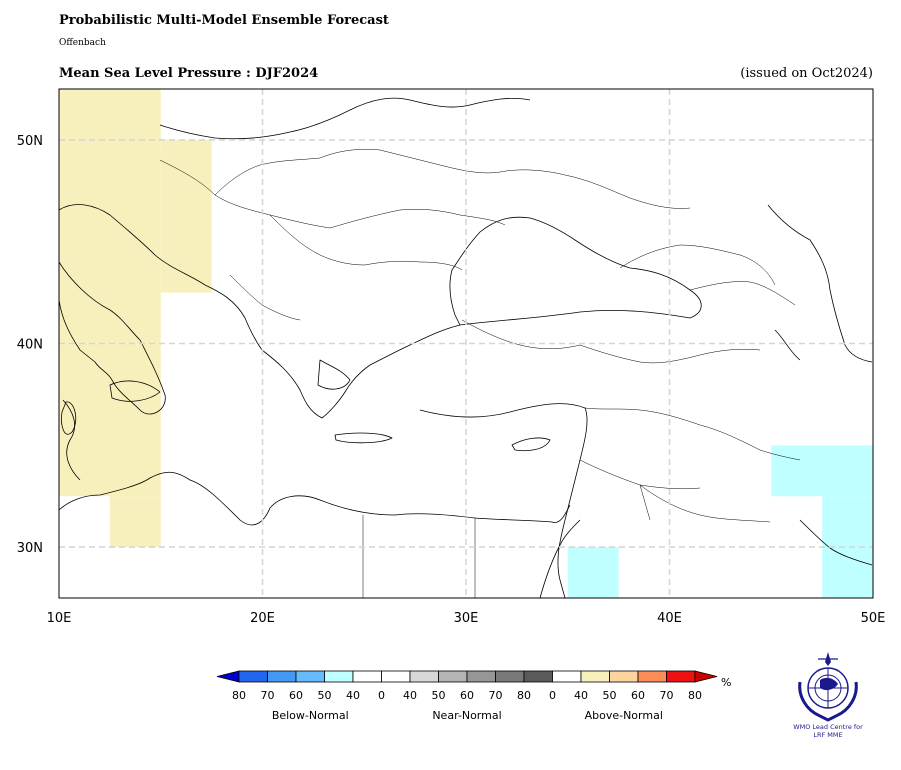 The image size is (901, 770). I want to click on lon-tick-label: 20E, so click(262, 618).